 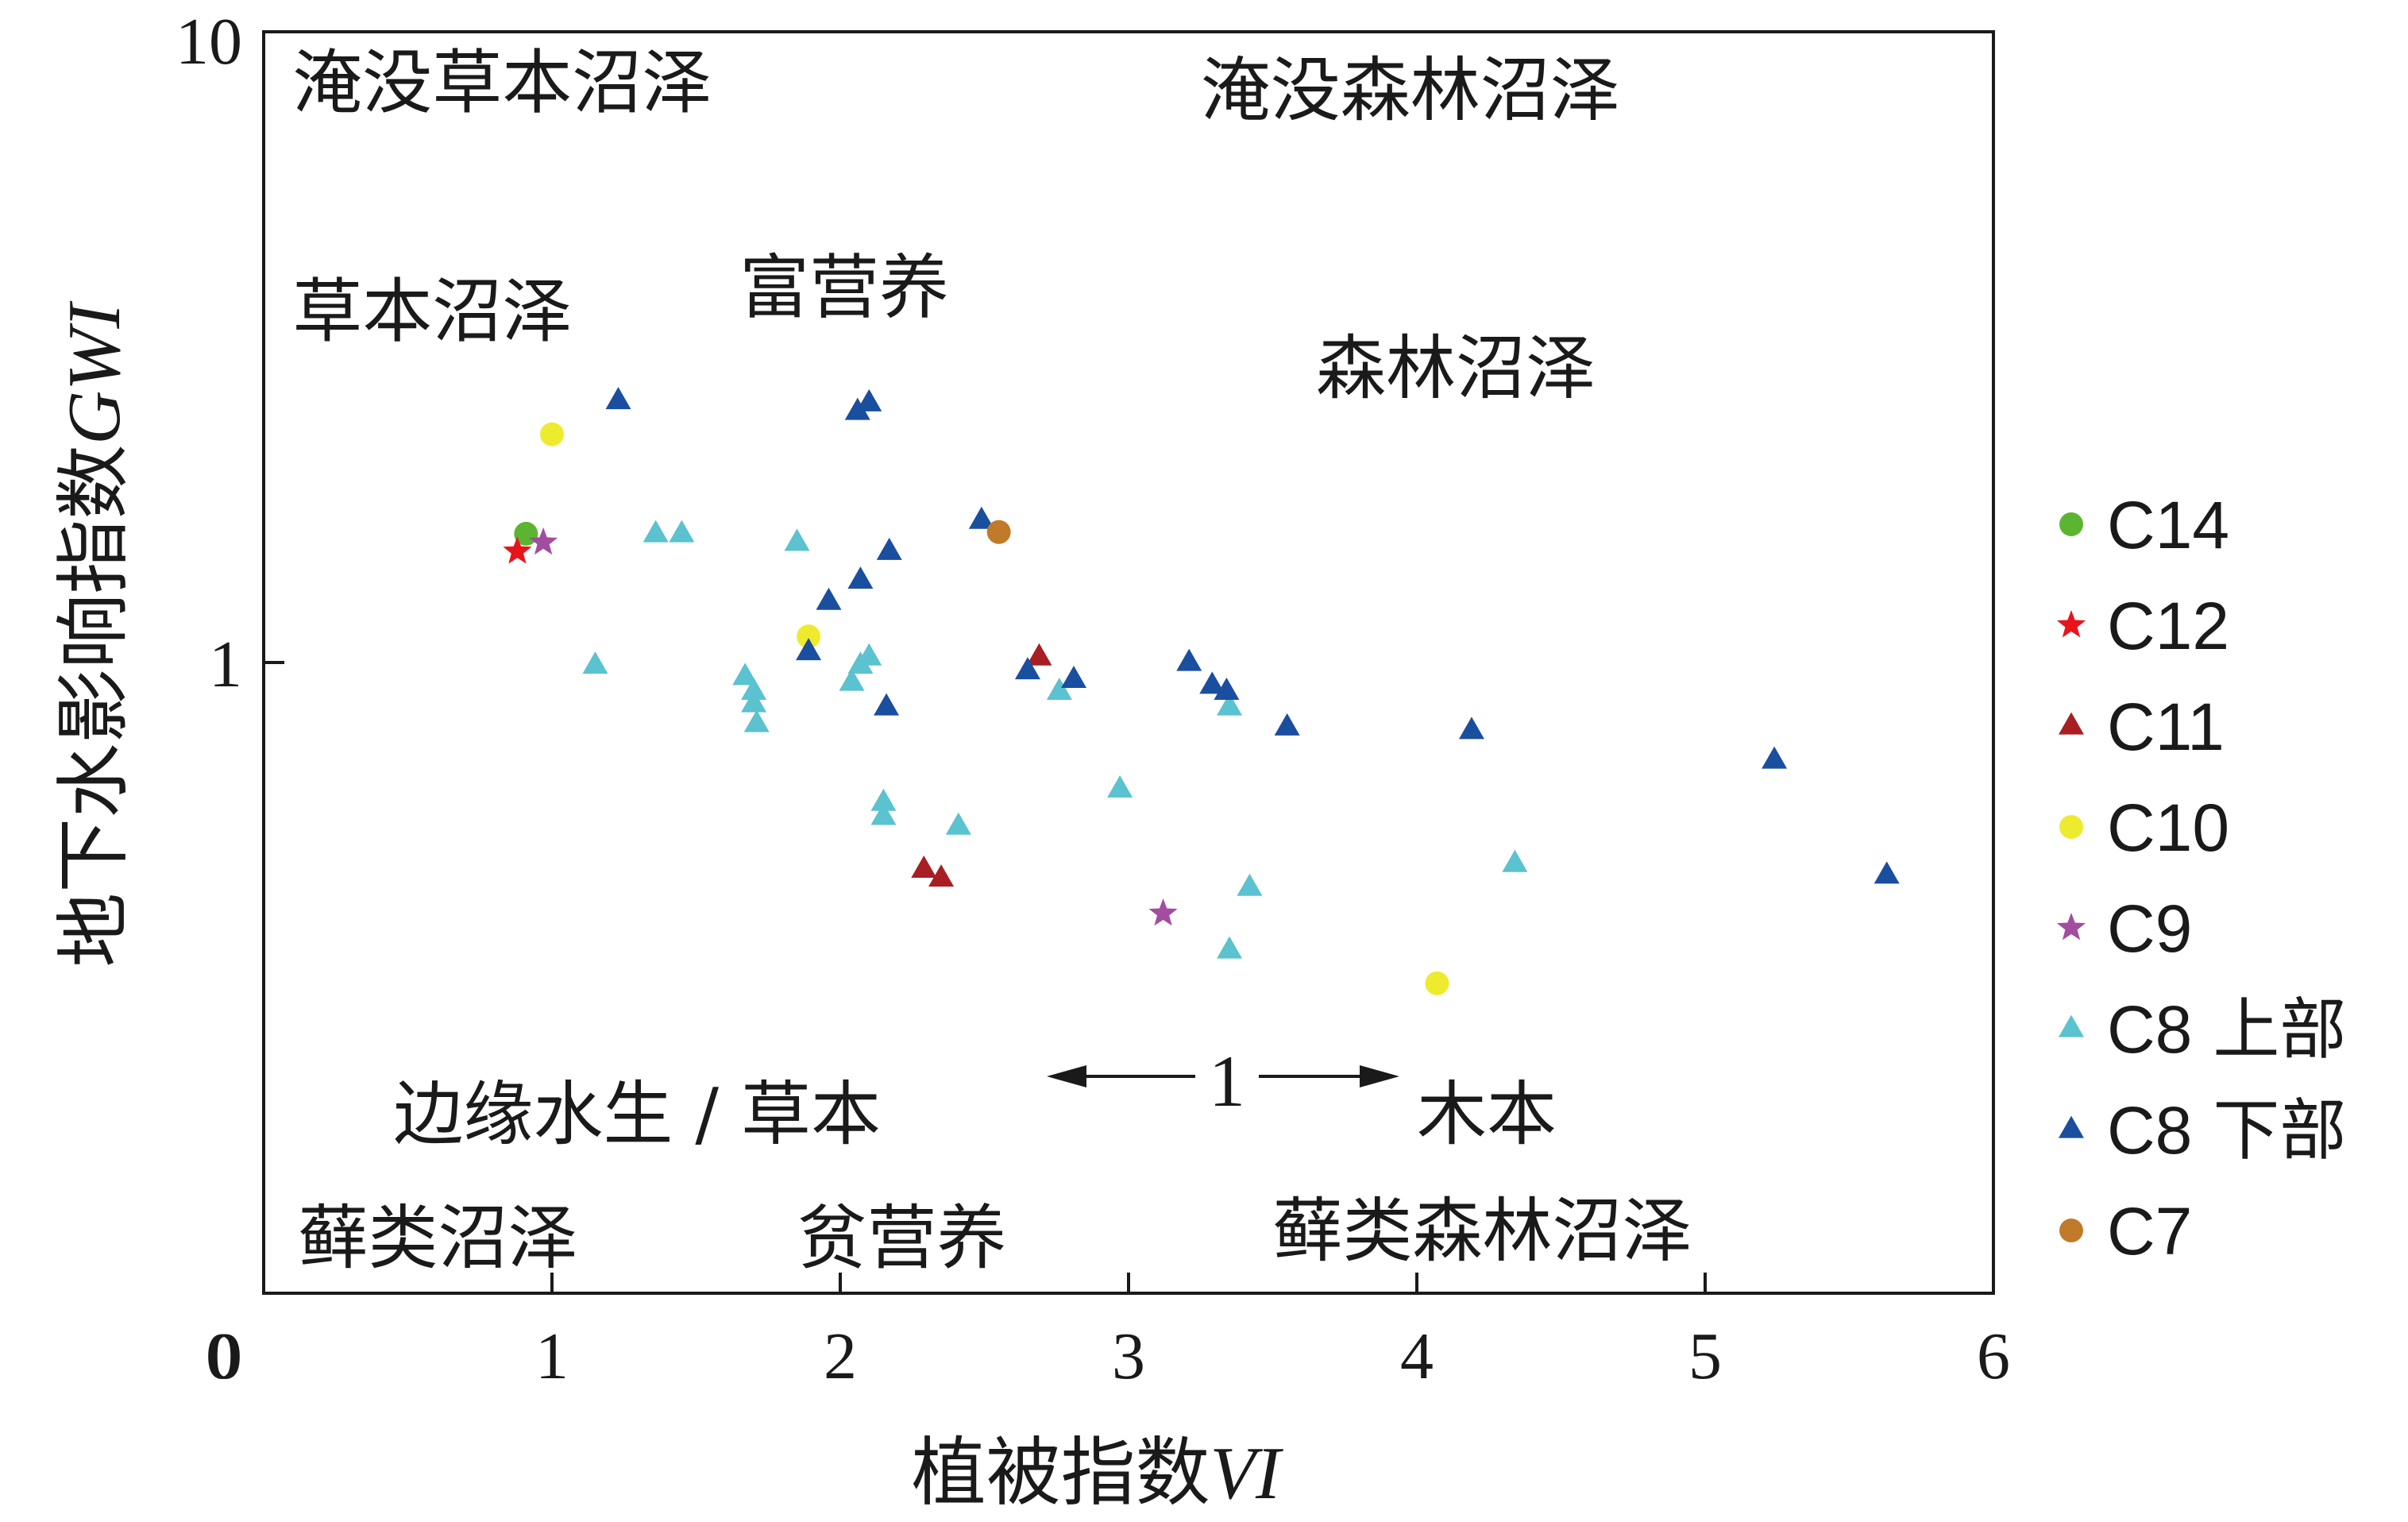 What do you see at coordinates (1705, 1356) in the screenshot?
I see `x-tick-label: 5` at bounding box center [1705, 1356].